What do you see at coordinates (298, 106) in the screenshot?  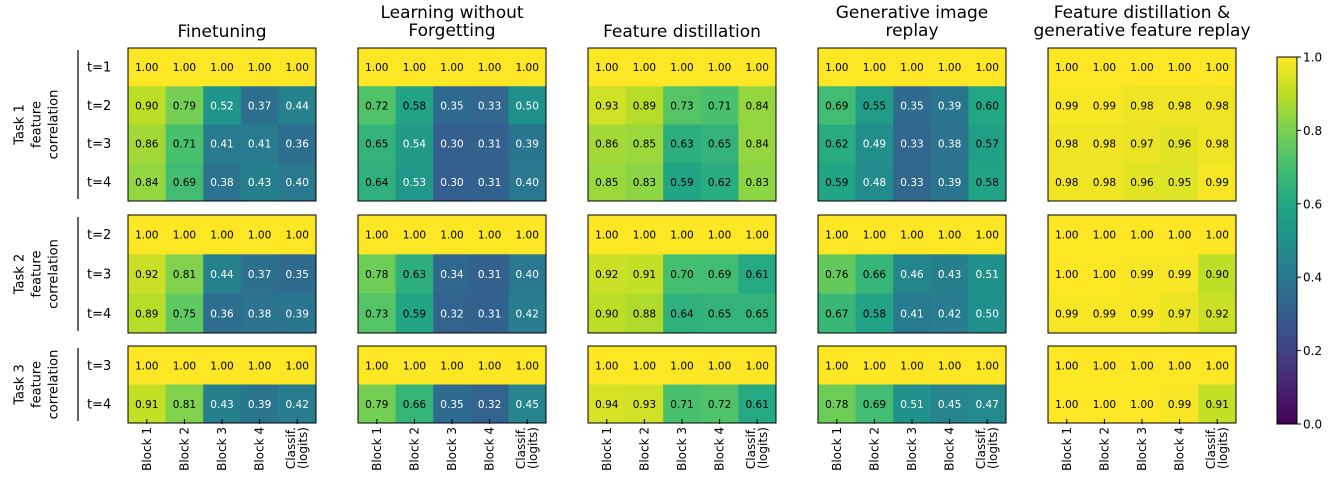 I see `cell-value: 0.44` at bounding box center [298, 106].